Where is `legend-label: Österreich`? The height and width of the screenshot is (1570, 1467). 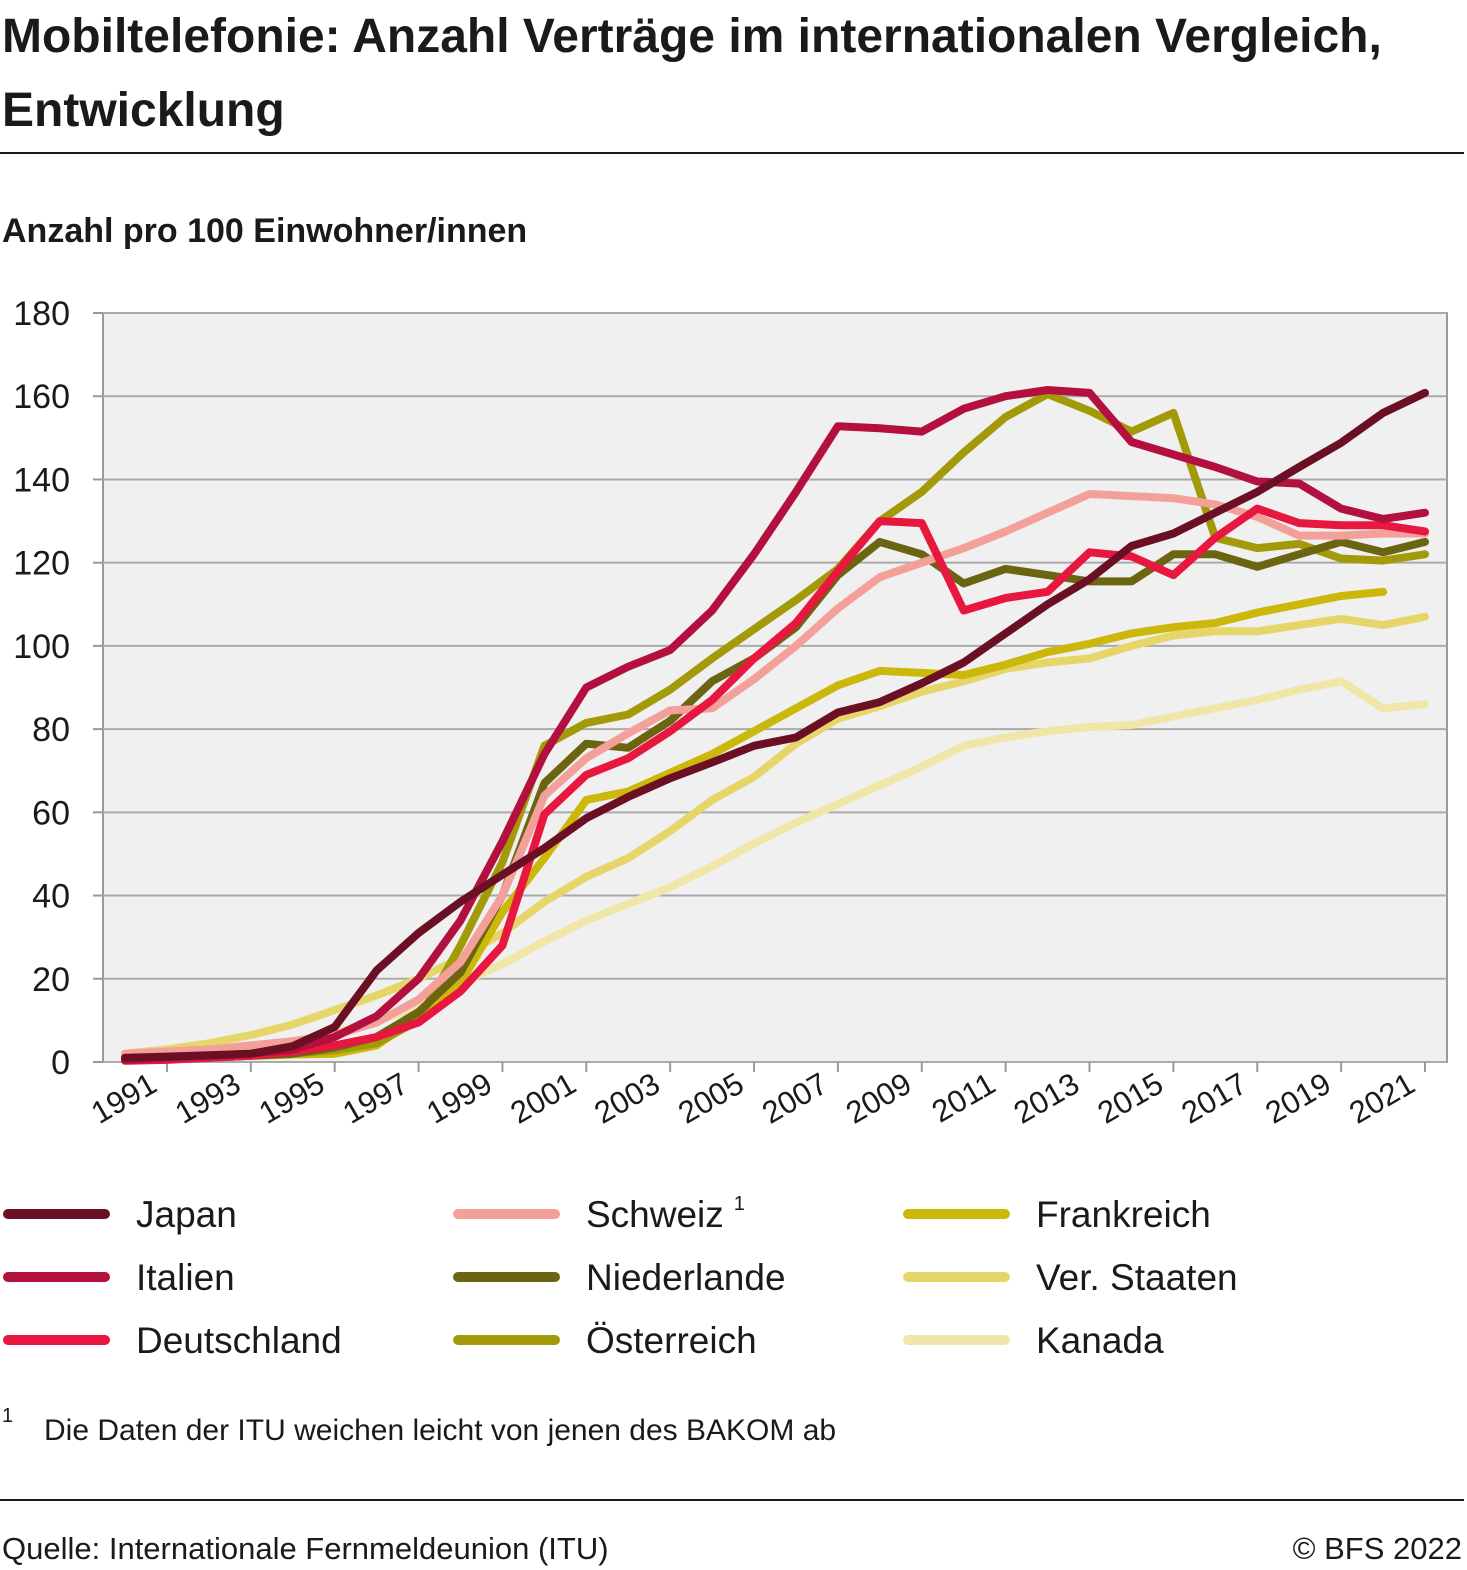
legend-label: Österreich is located at coordinates (671, 1340).